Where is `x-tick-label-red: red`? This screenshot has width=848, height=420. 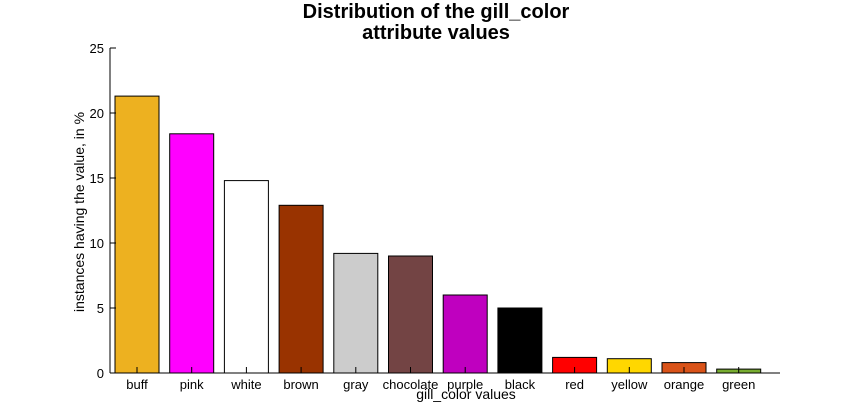
x-tick-label-red: red is located at coordinates (574, 384).